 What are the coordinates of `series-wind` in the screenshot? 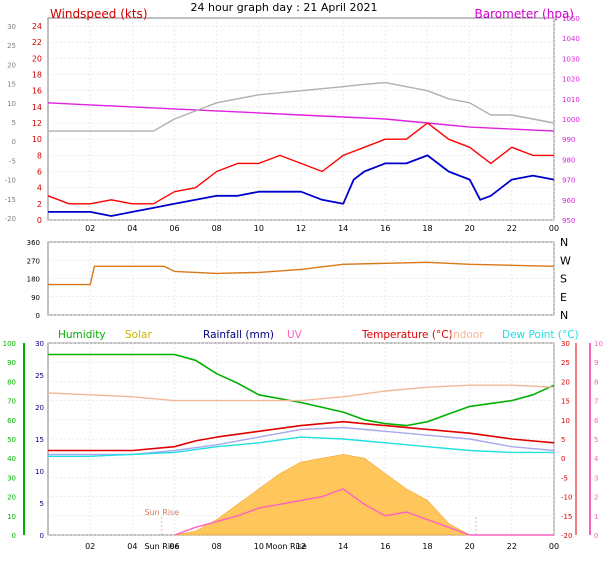 It's located at (301, 185).